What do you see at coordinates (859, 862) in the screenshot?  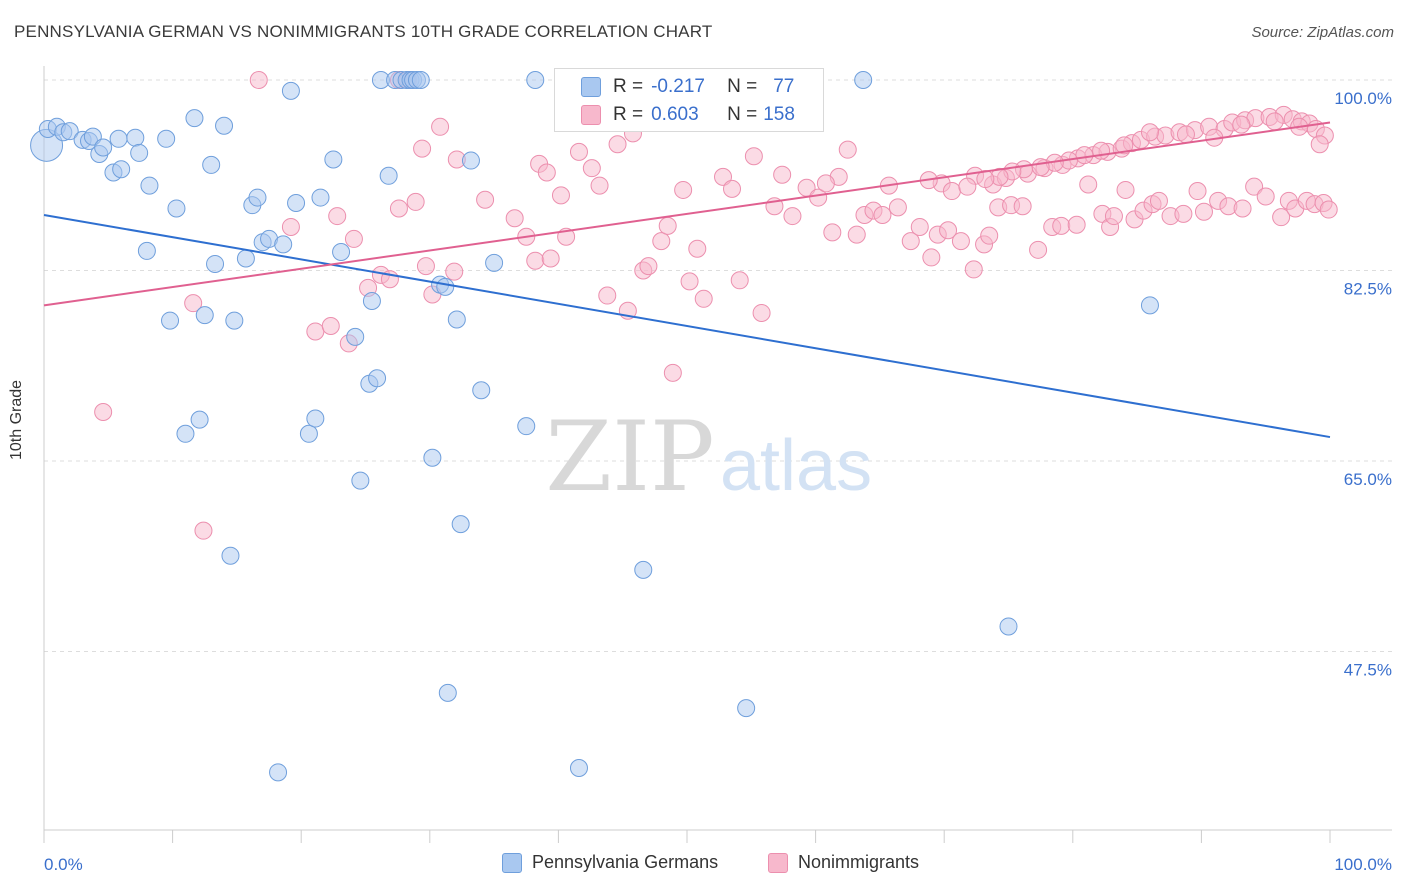 I see `legend-label: Nonimmigrants` at bounding box center [859, 862].